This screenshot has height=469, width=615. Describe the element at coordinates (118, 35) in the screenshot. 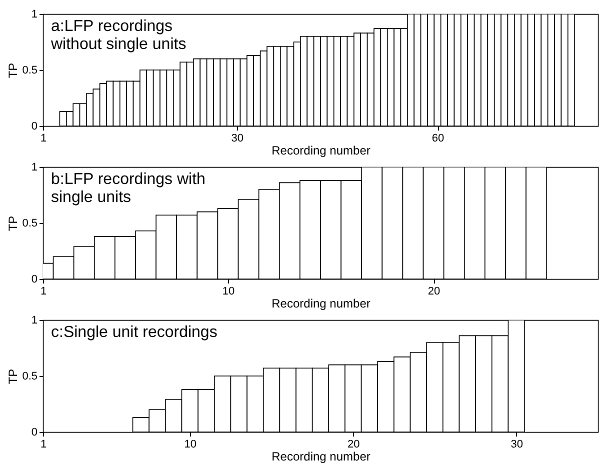

I see `text: a:LFP recordings without single units` at that location.